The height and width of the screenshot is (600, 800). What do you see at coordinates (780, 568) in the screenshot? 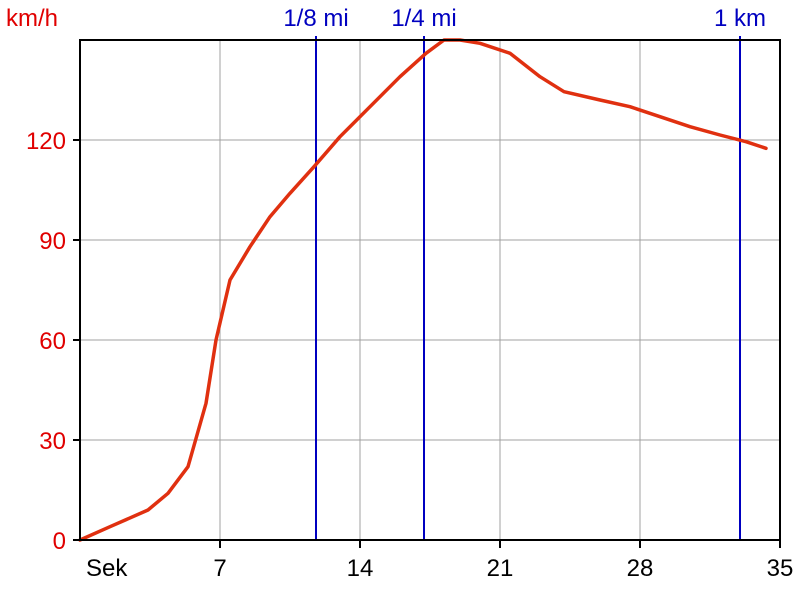
I see `x-tick-label-35: 35` at bounding box center [780, 568].